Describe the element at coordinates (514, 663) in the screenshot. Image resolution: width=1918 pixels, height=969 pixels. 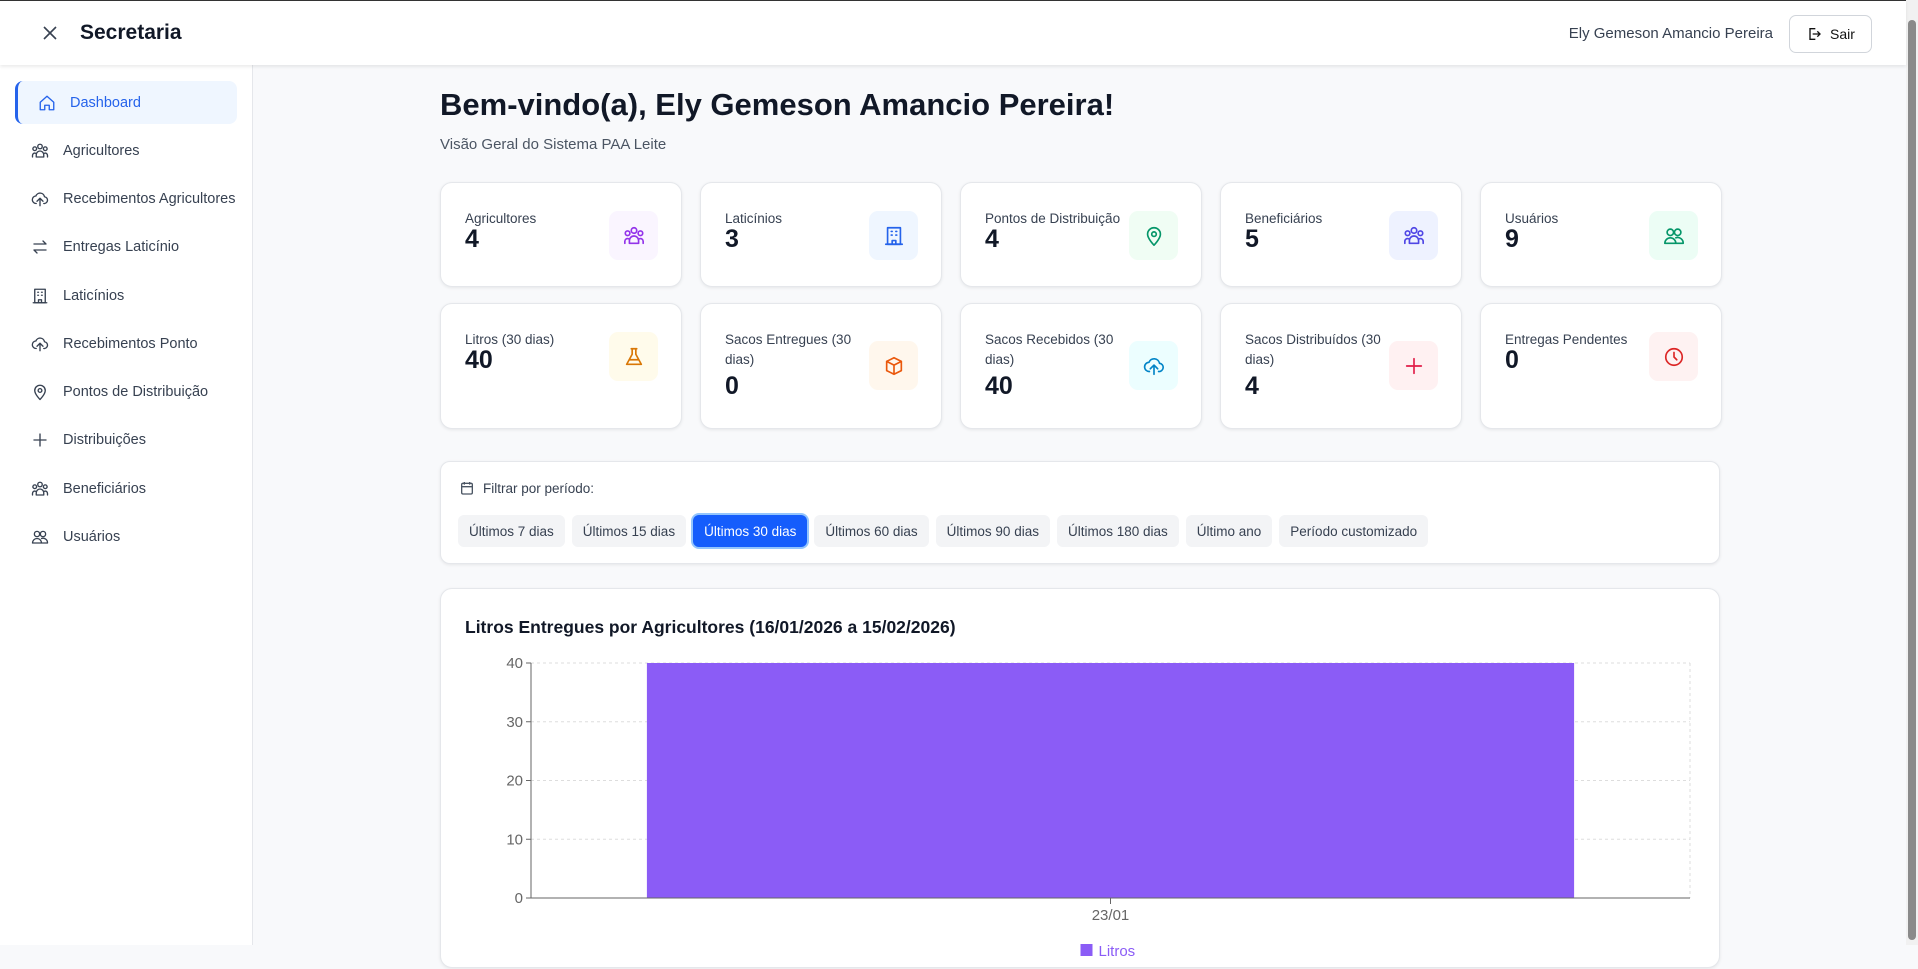
I see `y-tick-label: 40` at that location.